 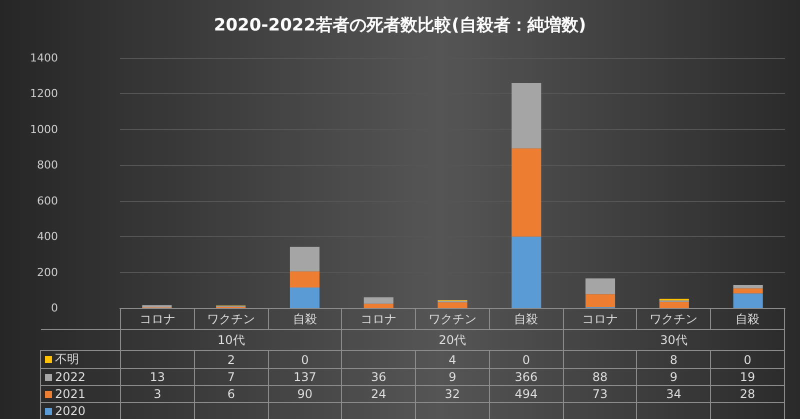 I want to click on legend-label: 2021, so click(x=80, y=394).